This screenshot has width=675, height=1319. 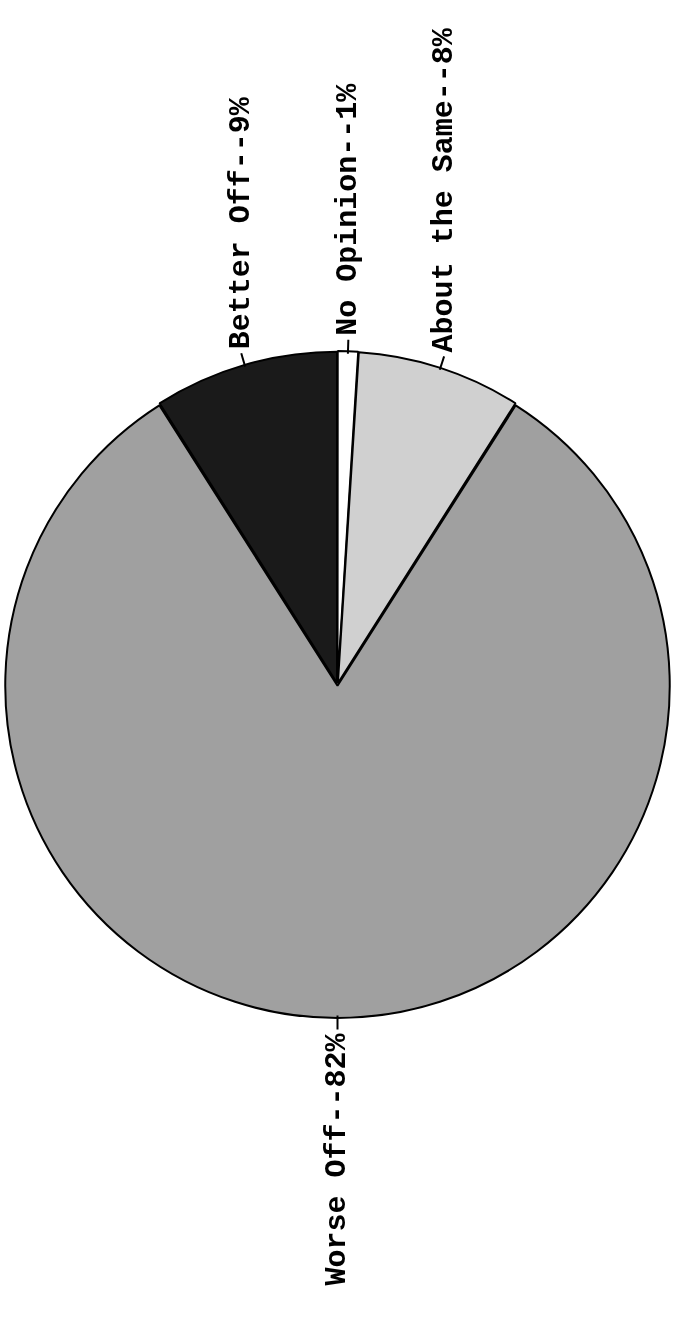 What do you see at coordinates (443, 190) in the screenshot?
I see `slice-label: About the Same--8%` at bounding box center [443, 190].